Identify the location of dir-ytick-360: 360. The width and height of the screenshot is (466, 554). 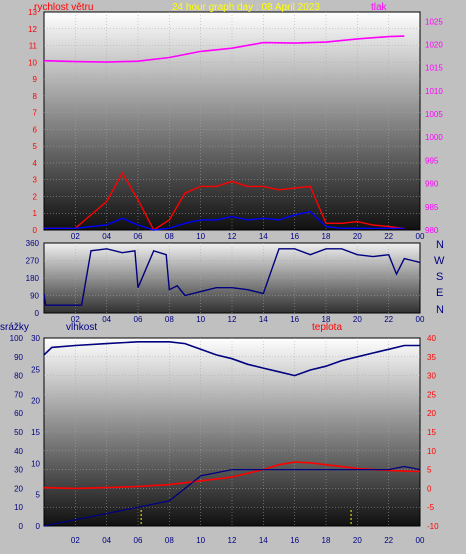
(33, 243).